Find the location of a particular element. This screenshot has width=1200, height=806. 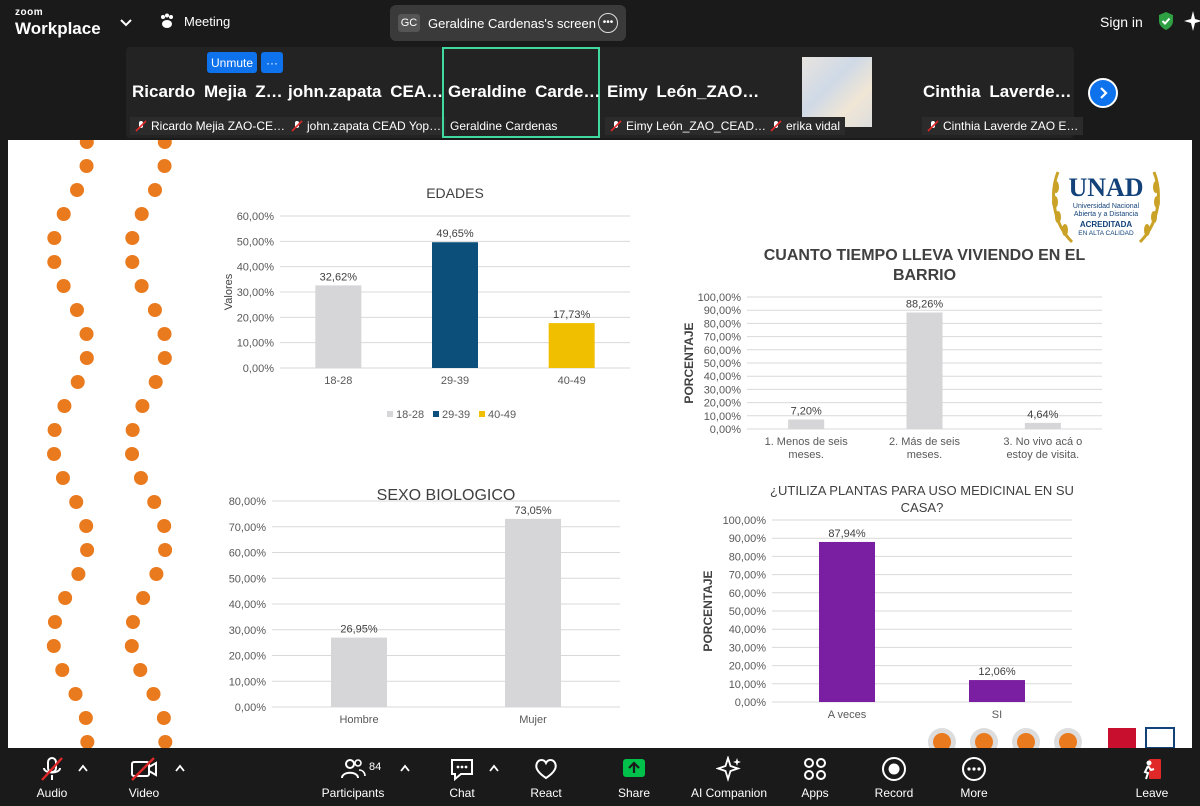

share-button: Share is located at coordinates (634, 777).